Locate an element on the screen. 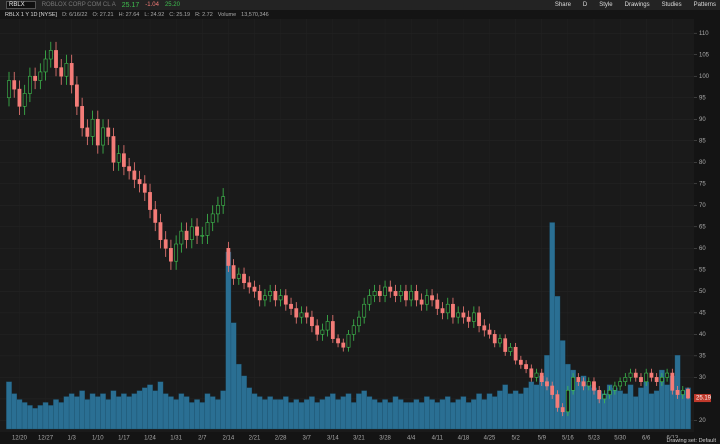  info-item: D: 6/16/22 is located at coordinates (75, 14).